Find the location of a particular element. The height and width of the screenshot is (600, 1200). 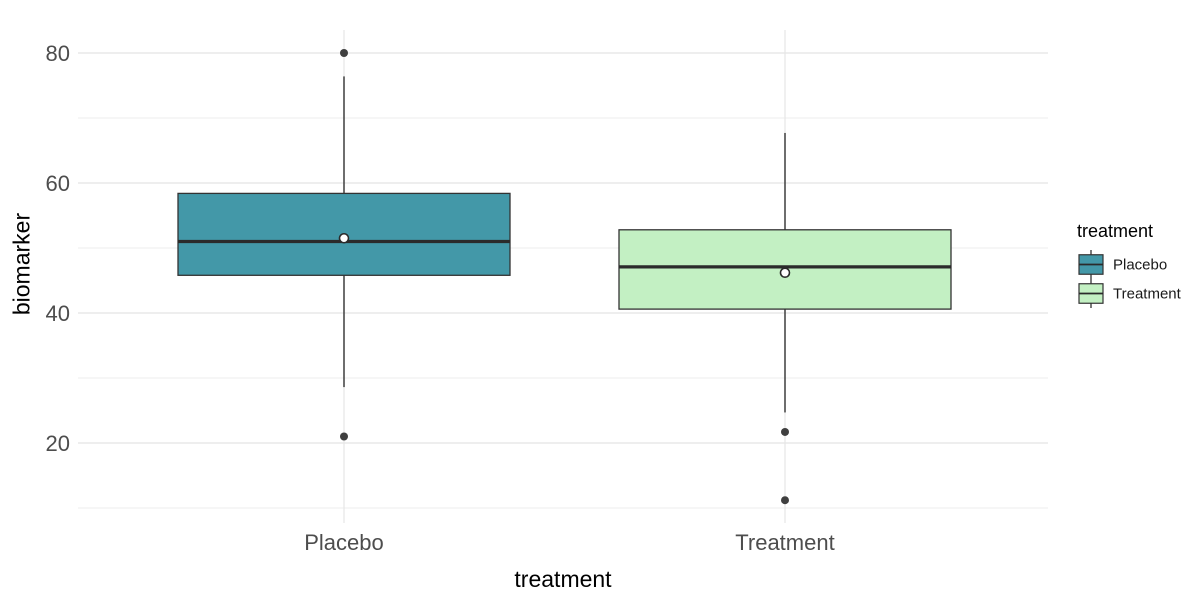

x-axis-title: treatment is located at coordinates (563, 579).